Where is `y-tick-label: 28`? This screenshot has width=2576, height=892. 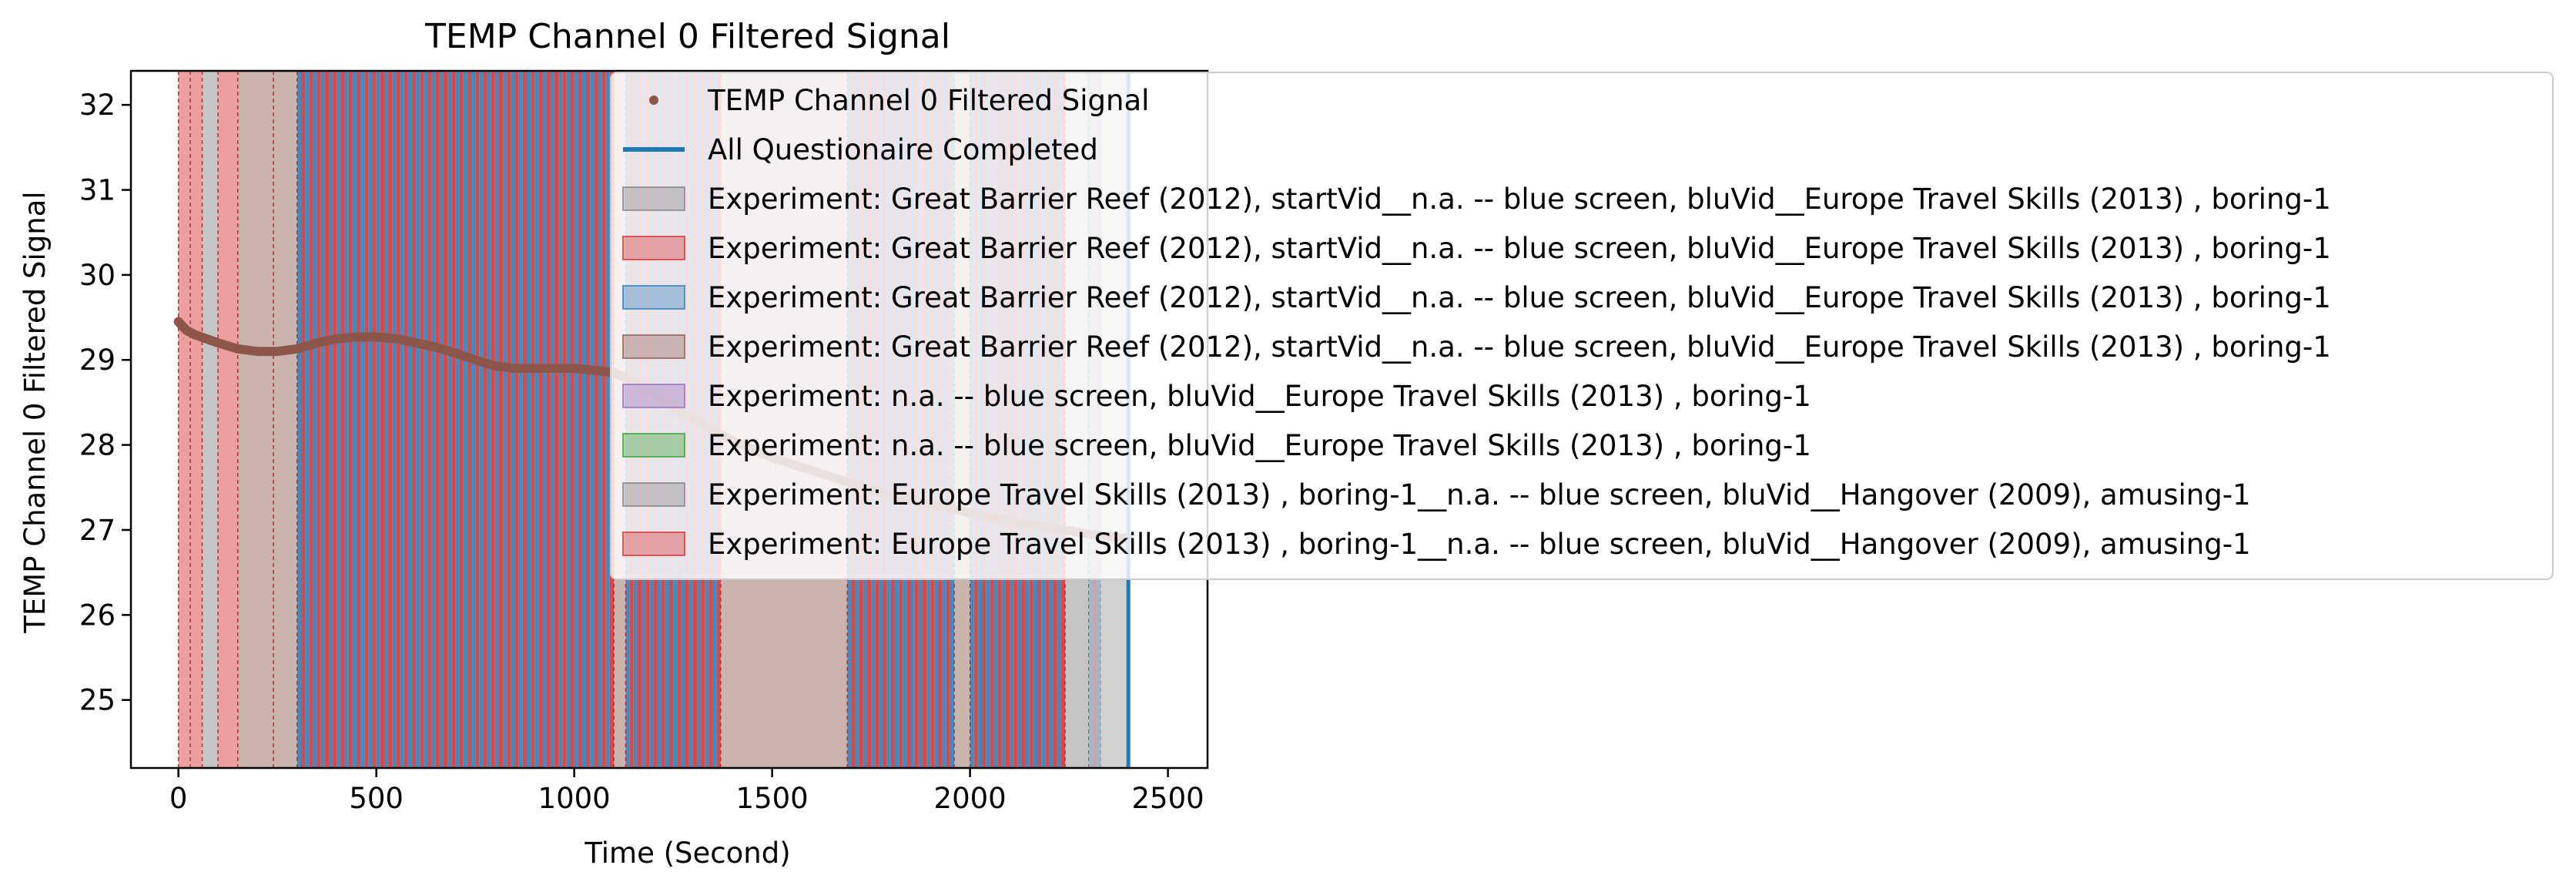
y-tick-label: 28 is located at coordinates (97, 446).